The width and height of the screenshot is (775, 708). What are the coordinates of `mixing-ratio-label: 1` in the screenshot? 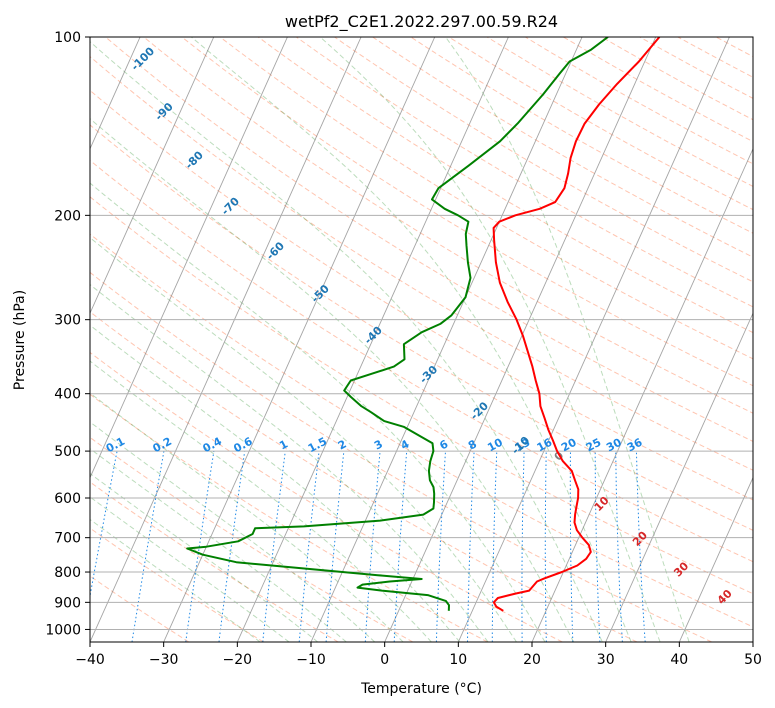 It's located at (283, 444).